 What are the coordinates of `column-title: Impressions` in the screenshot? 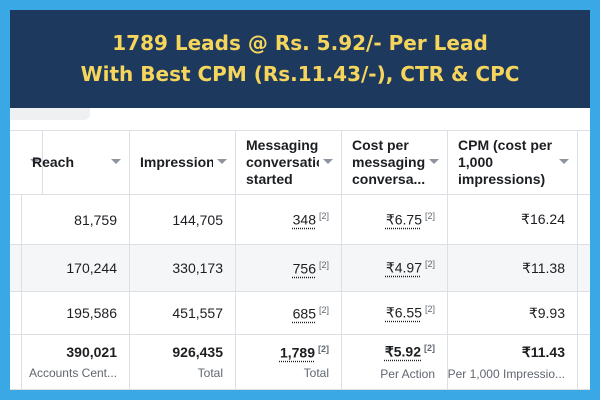 It's located at (176, 162).